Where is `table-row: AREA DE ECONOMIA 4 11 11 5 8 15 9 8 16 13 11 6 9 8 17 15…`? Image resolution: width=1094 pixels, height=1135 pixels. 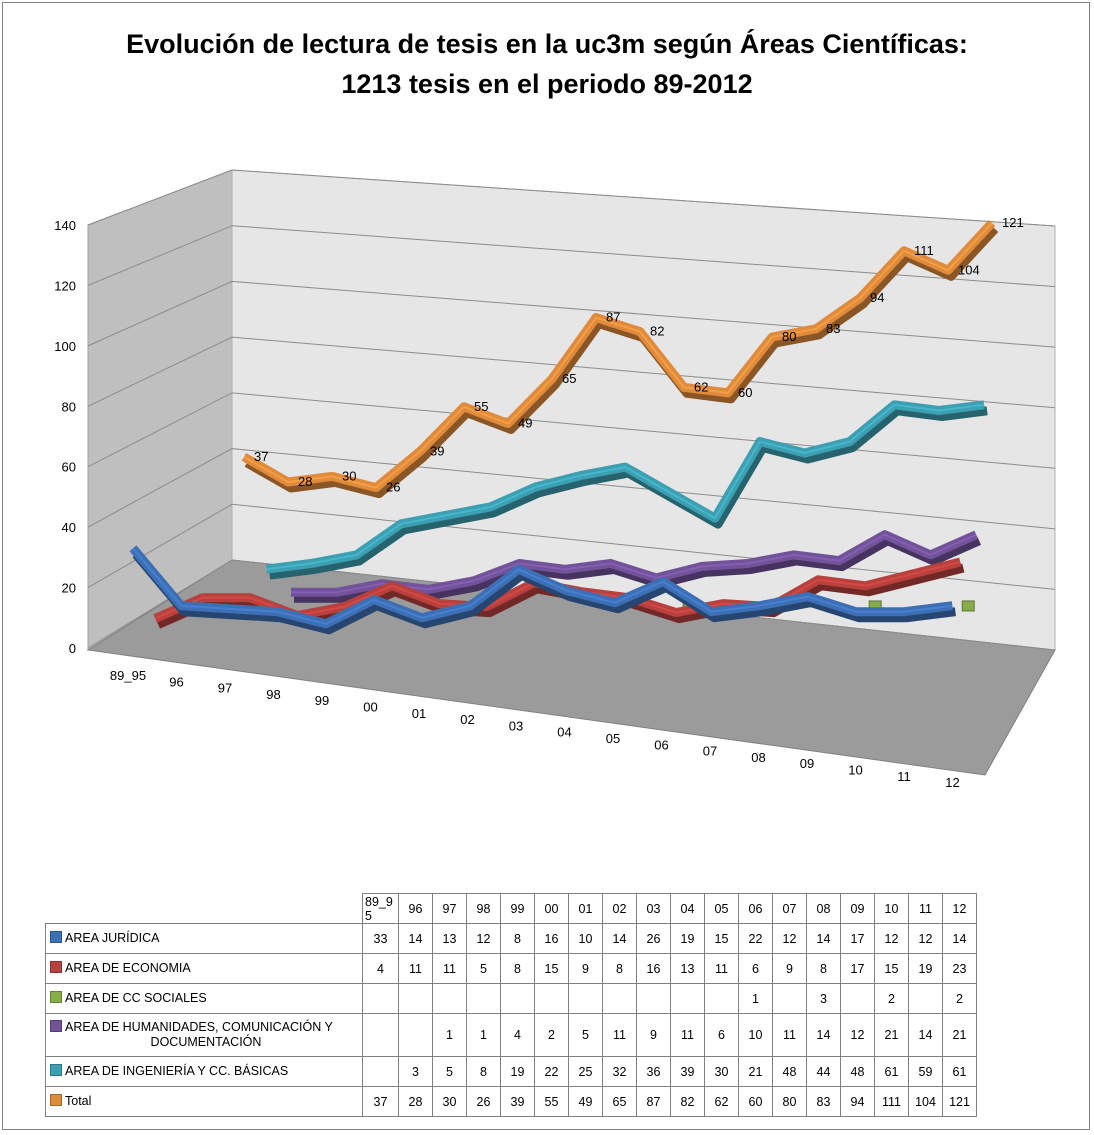 table-row: AREA DE ECONOMIA 4 11 11 5 8 15 9 8 16 13 11 6 9 8 17 15… is located at coordinates (511, 968).